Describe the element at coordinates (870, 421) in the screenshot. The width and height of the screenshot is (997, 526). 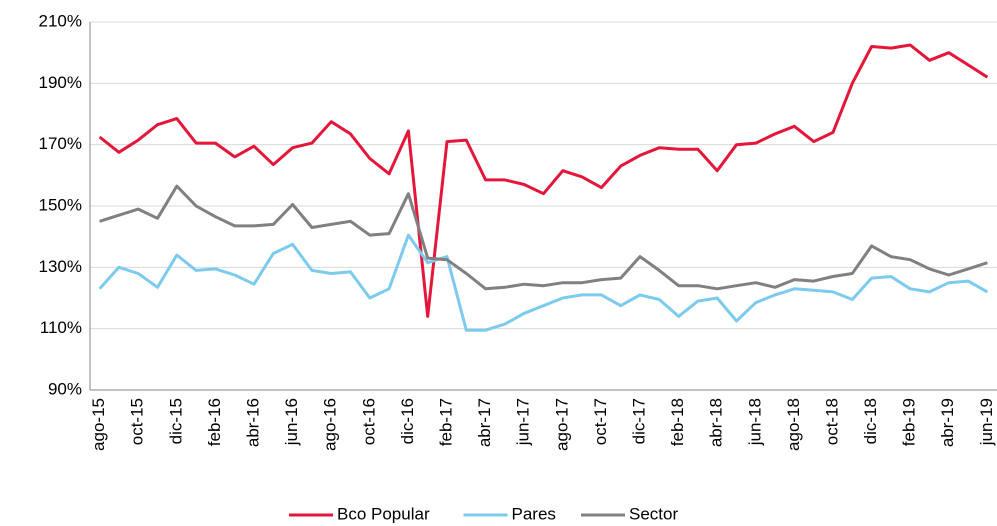
I see `x-tick-label: dic-18` at that location.